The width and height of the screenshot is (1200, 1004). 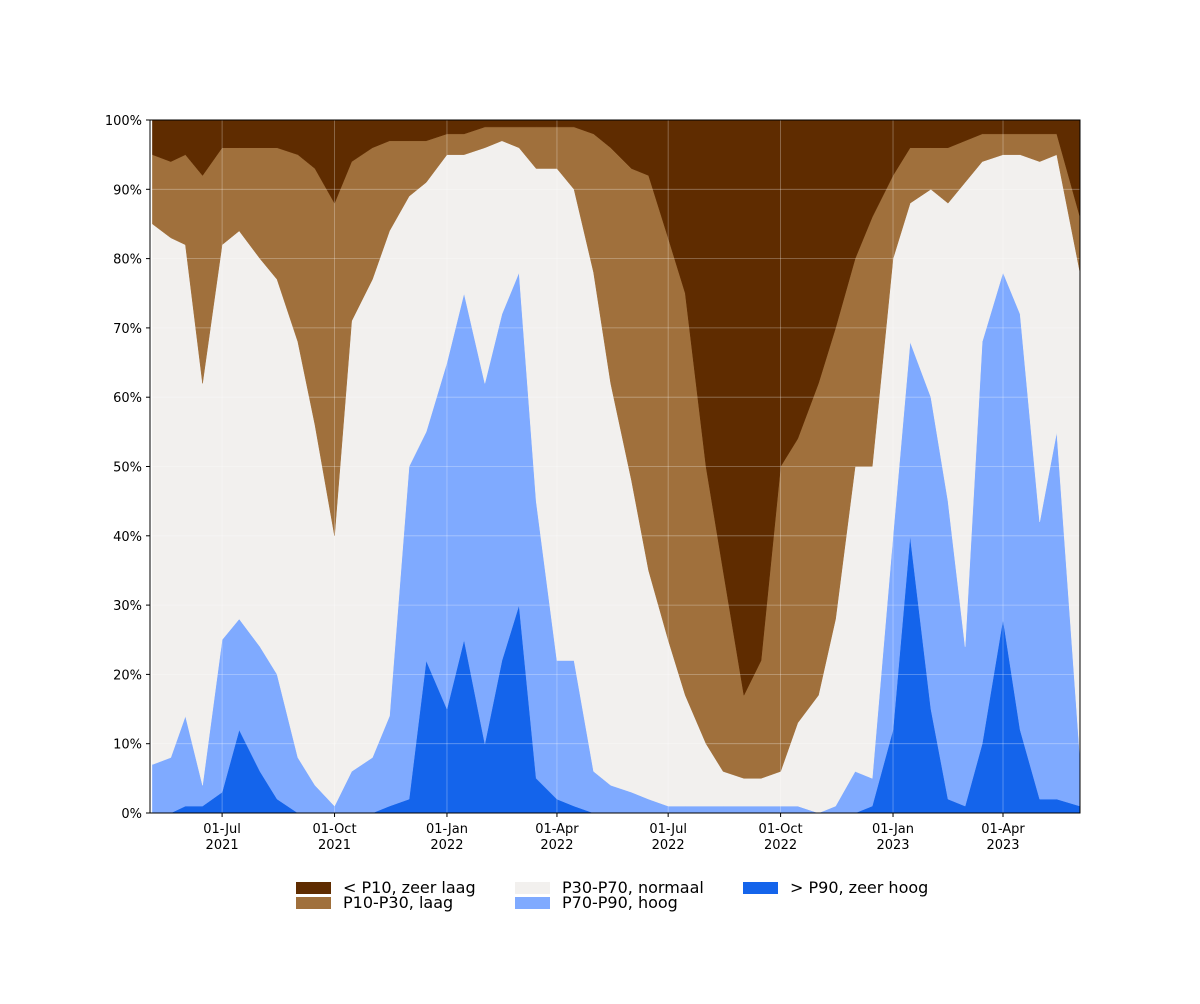 I want to click on y-tick-label: 90%, so click(x=127, y=190).